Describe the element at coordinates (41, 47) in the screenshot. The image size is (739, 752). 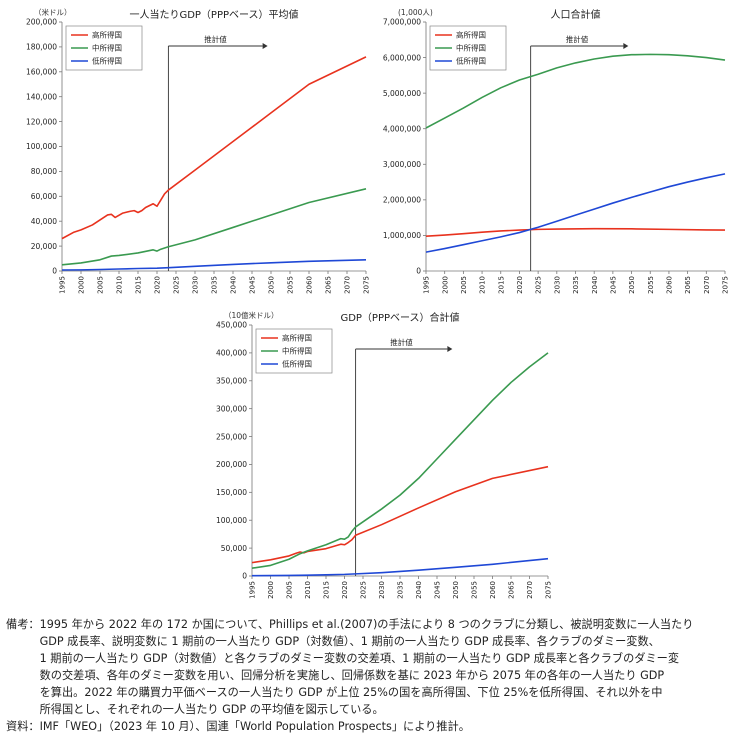
I see `y-tick-label: 180,000` at that location.